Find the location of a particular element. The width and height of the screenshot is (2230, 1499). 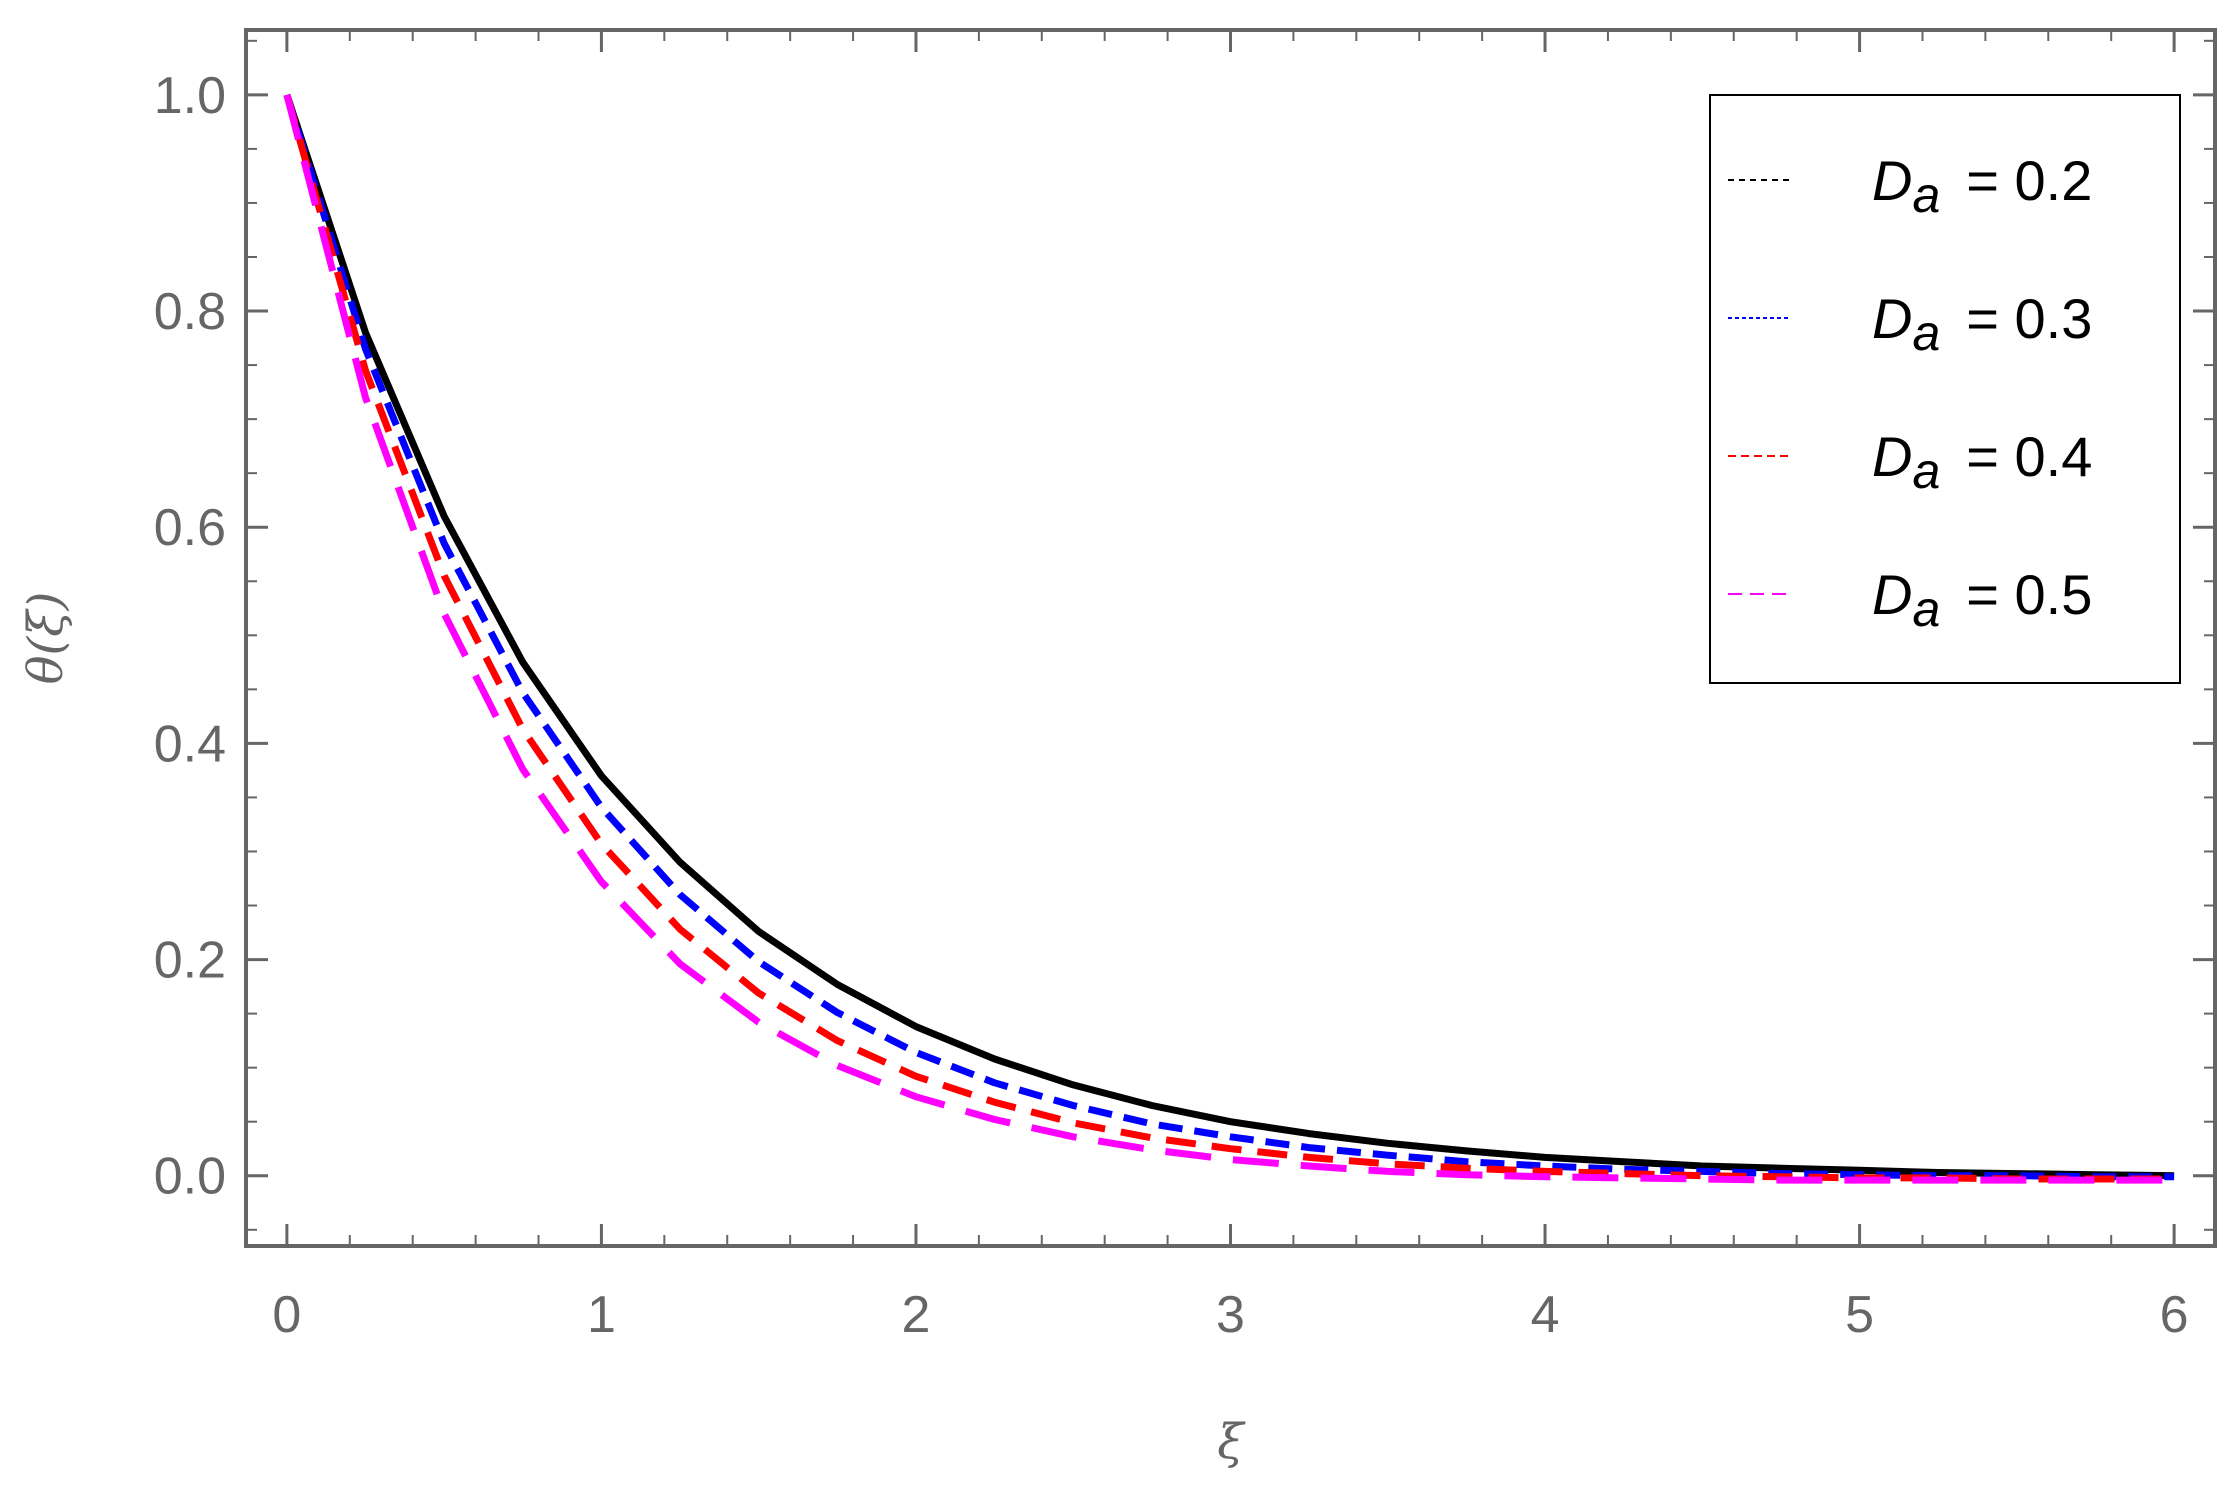

x-tick-label: 3 is located at coordinates (1230, 1315).